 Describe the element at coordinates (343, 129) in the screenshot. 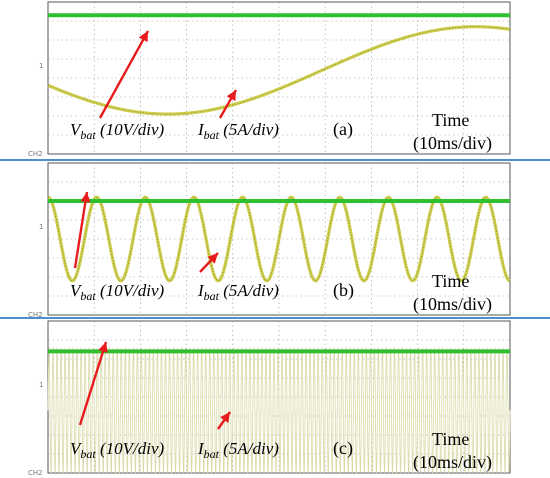

I see `panel-label: (a)` at that location.